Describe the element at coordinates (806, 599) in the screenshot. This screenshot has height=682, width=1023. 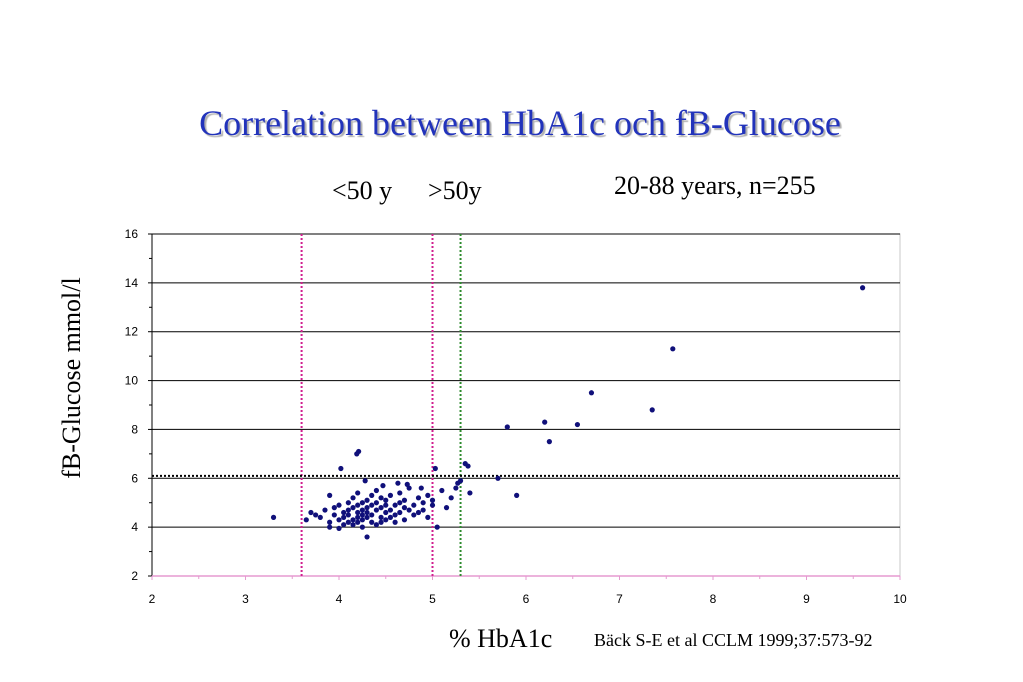
I see `x-tick-label: 9` at that location.